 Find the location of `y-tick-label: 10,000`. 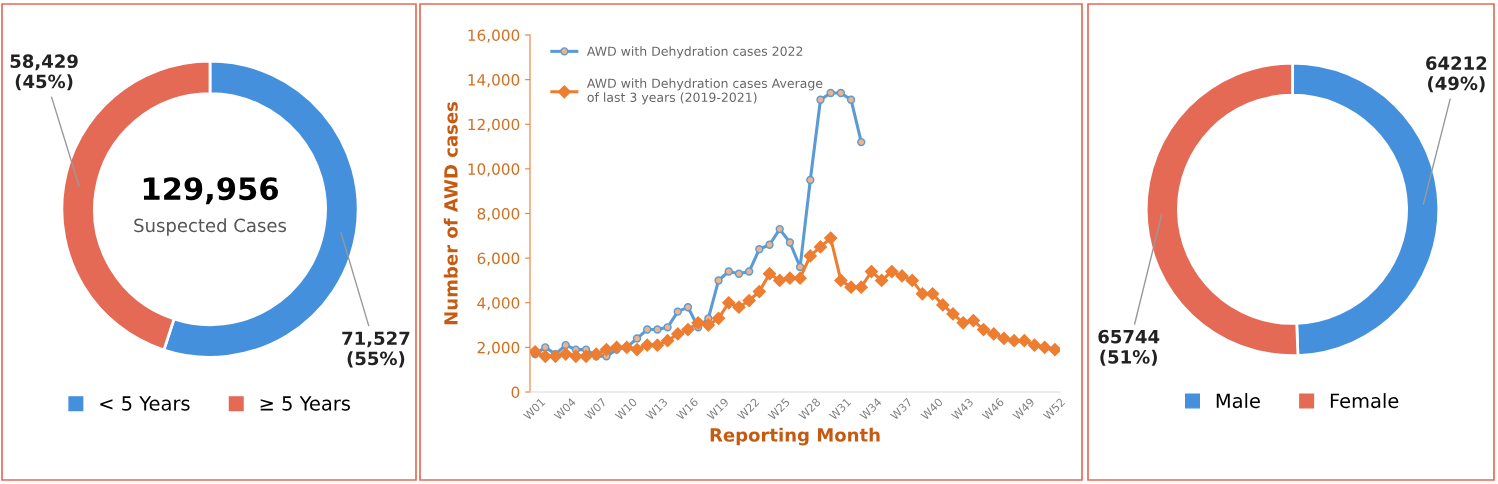

y-tick-label: 10,000 is located at coordinates (494, 170).